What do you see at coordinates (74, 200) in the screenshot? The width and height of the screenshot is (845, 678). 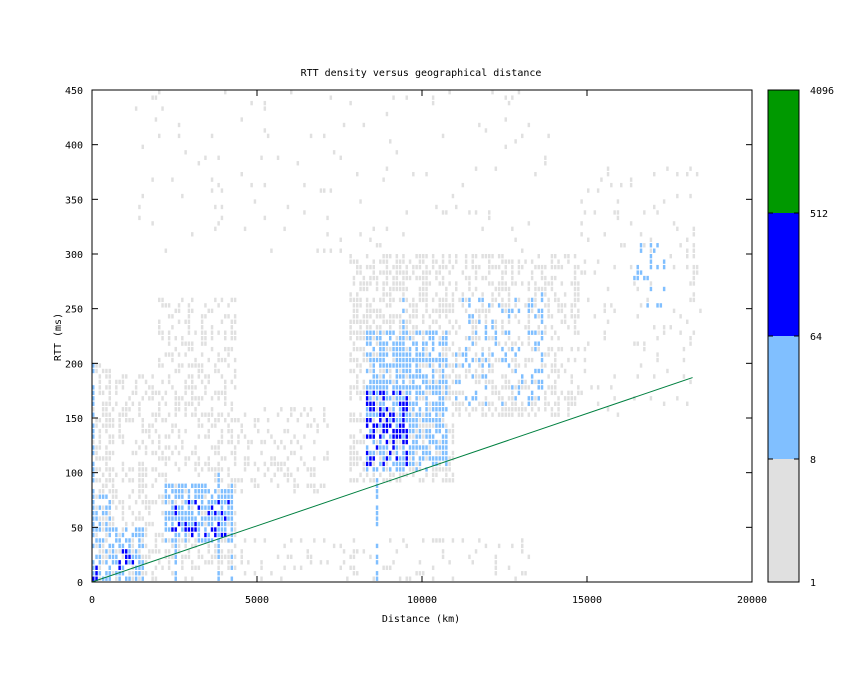 I see `y-tick-label: 350` at bounding box center [74, 200].